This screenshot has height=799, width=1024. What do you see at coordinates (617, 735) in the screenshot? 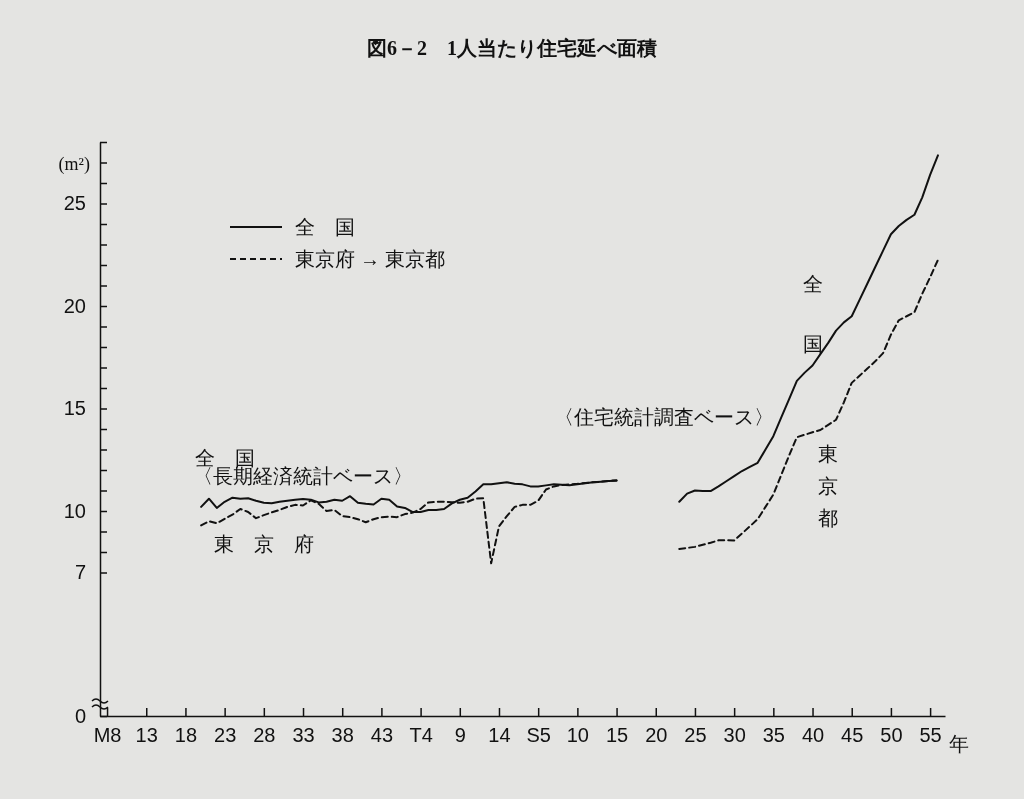
I see `x-tick-label: 15` at bounding box center [617, 735].